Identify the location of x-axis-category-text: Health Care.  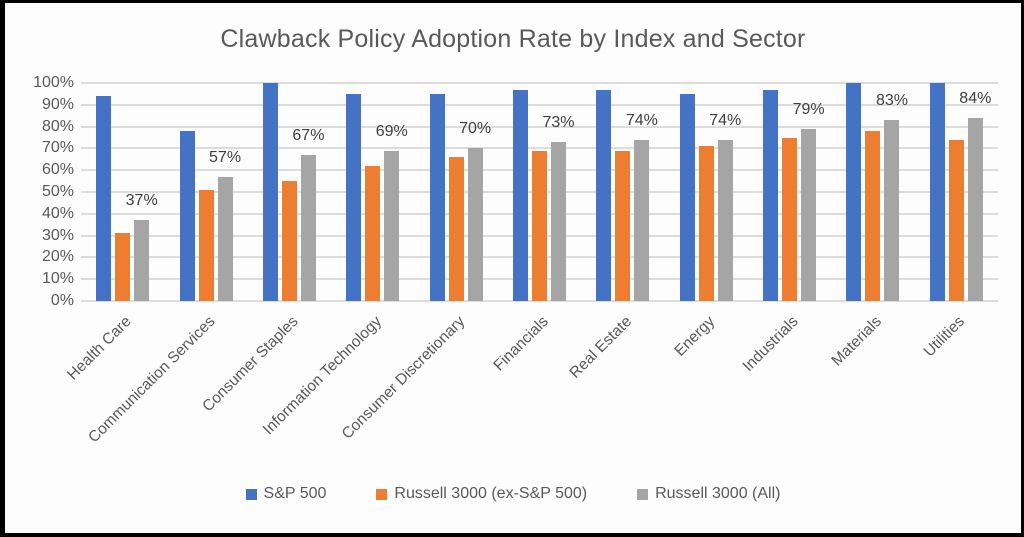
(99, 348).